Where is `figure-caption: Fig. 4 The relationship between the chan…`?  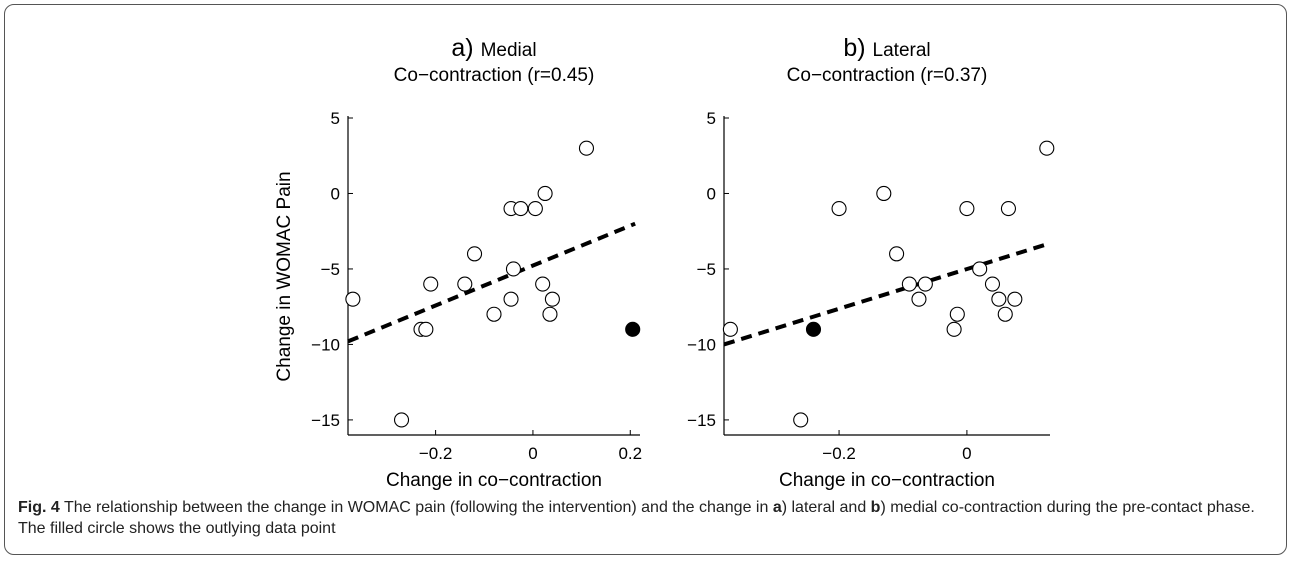
figure-caption: Fig. 4 The relationship between the chan… is located at coordinates (645, 518).